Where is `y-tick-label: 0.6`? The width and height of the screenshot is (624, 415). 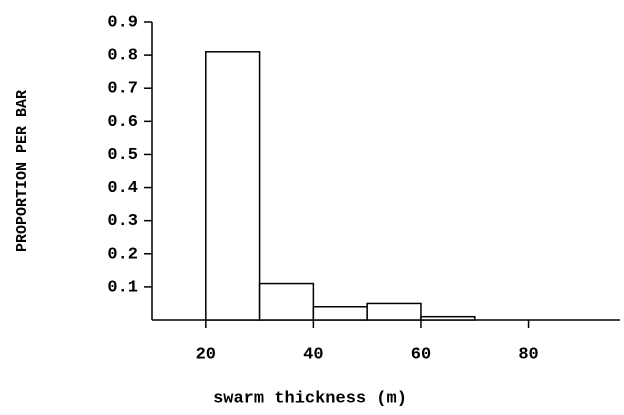 y-tick-label: 0.6 is located at coordinates (122, 122).